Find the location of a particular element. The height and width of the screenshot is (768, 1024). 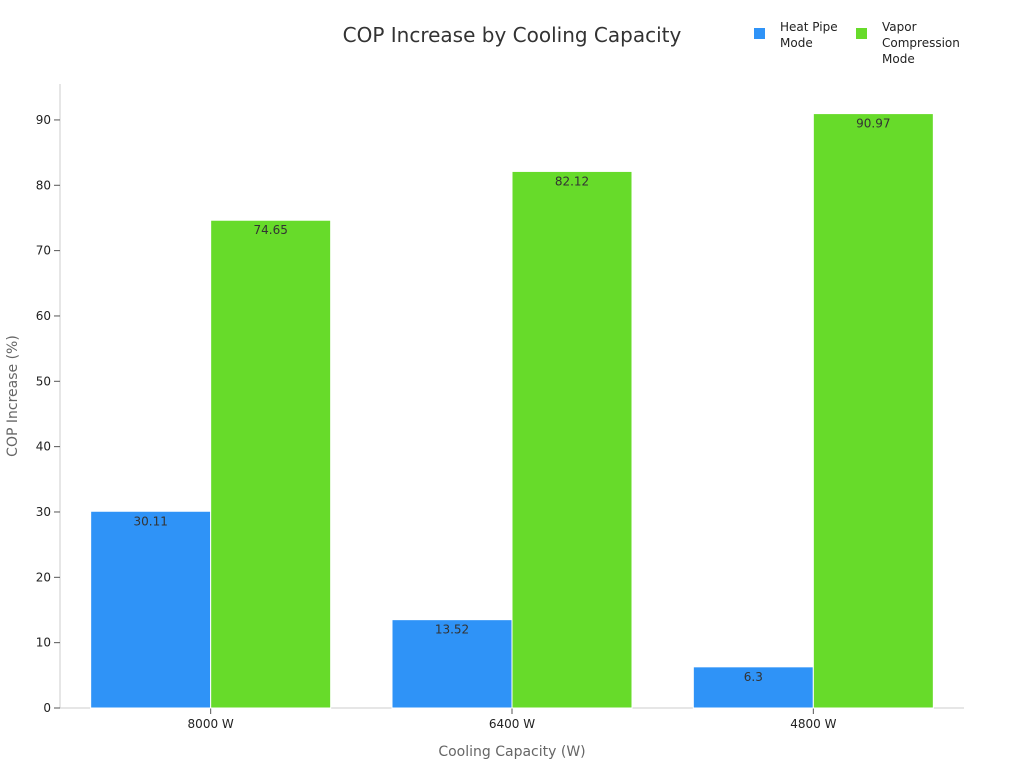

y-tick-label: 90 is located at coordinates (43, 120).